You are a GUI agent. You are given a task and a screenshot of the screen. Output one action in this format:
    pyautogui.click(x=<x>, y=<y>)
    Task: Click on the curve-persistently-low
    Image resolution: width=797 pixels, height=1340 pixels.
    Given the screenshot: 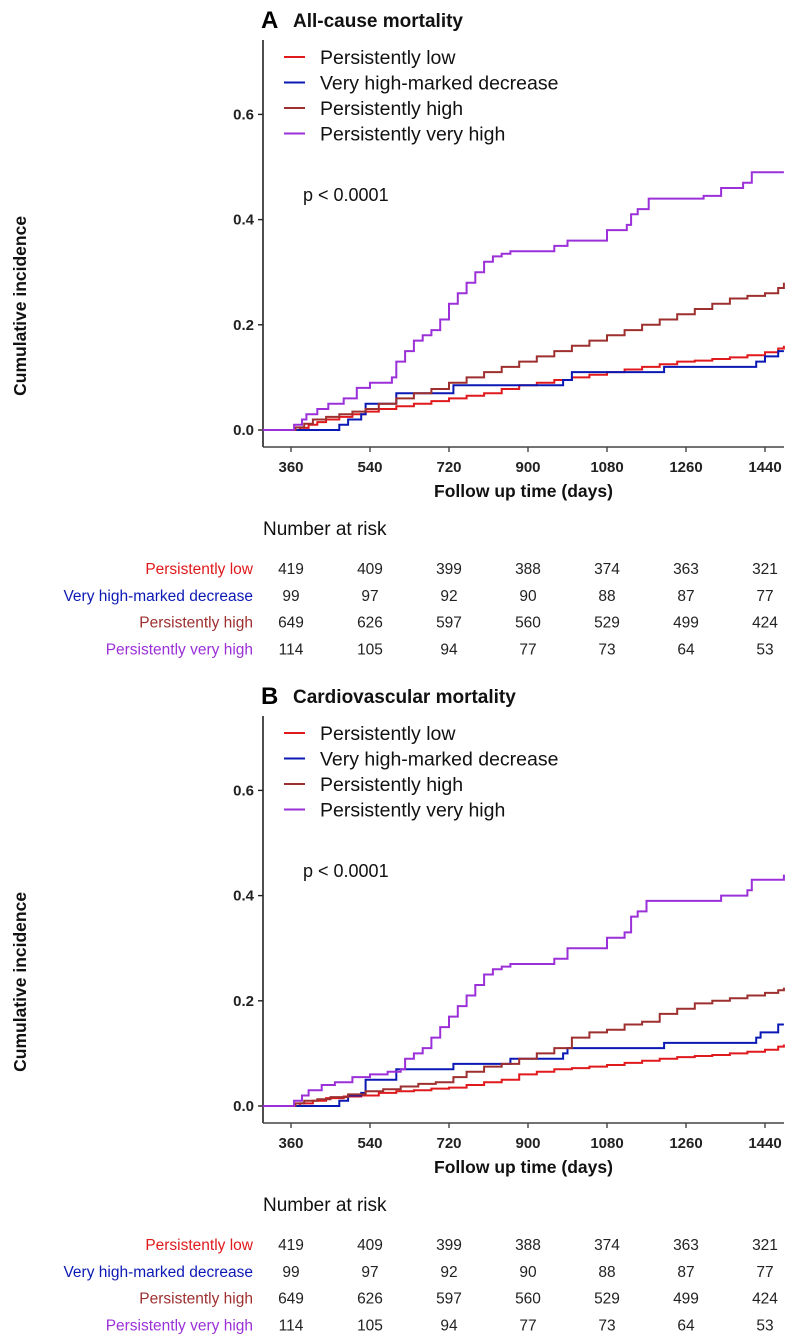 What is the action you would take?
    pyautogui.click(x=523, y=388)
    